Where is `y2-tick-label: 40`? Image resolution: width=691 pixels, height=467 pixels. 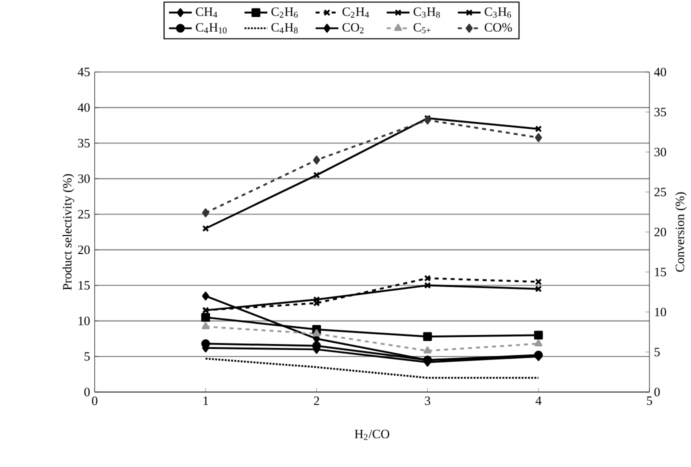
y2-tick-label: 40 is located at coordinates (660, 72).